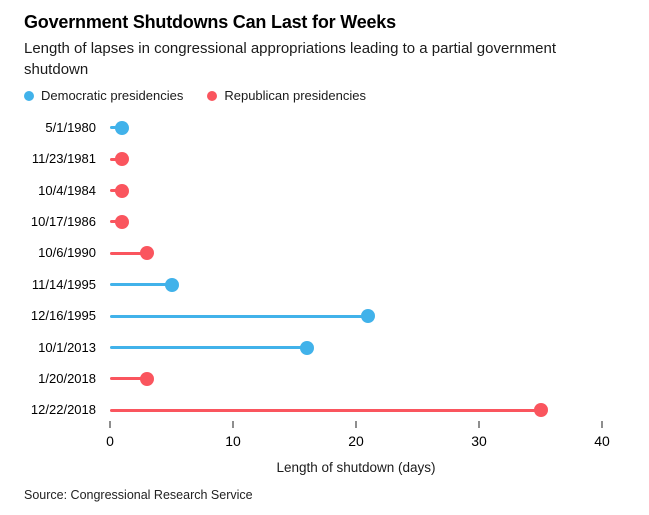 The image size is (649, 515). I want to click on row-label: 10/4/1984, so click(67, 190).